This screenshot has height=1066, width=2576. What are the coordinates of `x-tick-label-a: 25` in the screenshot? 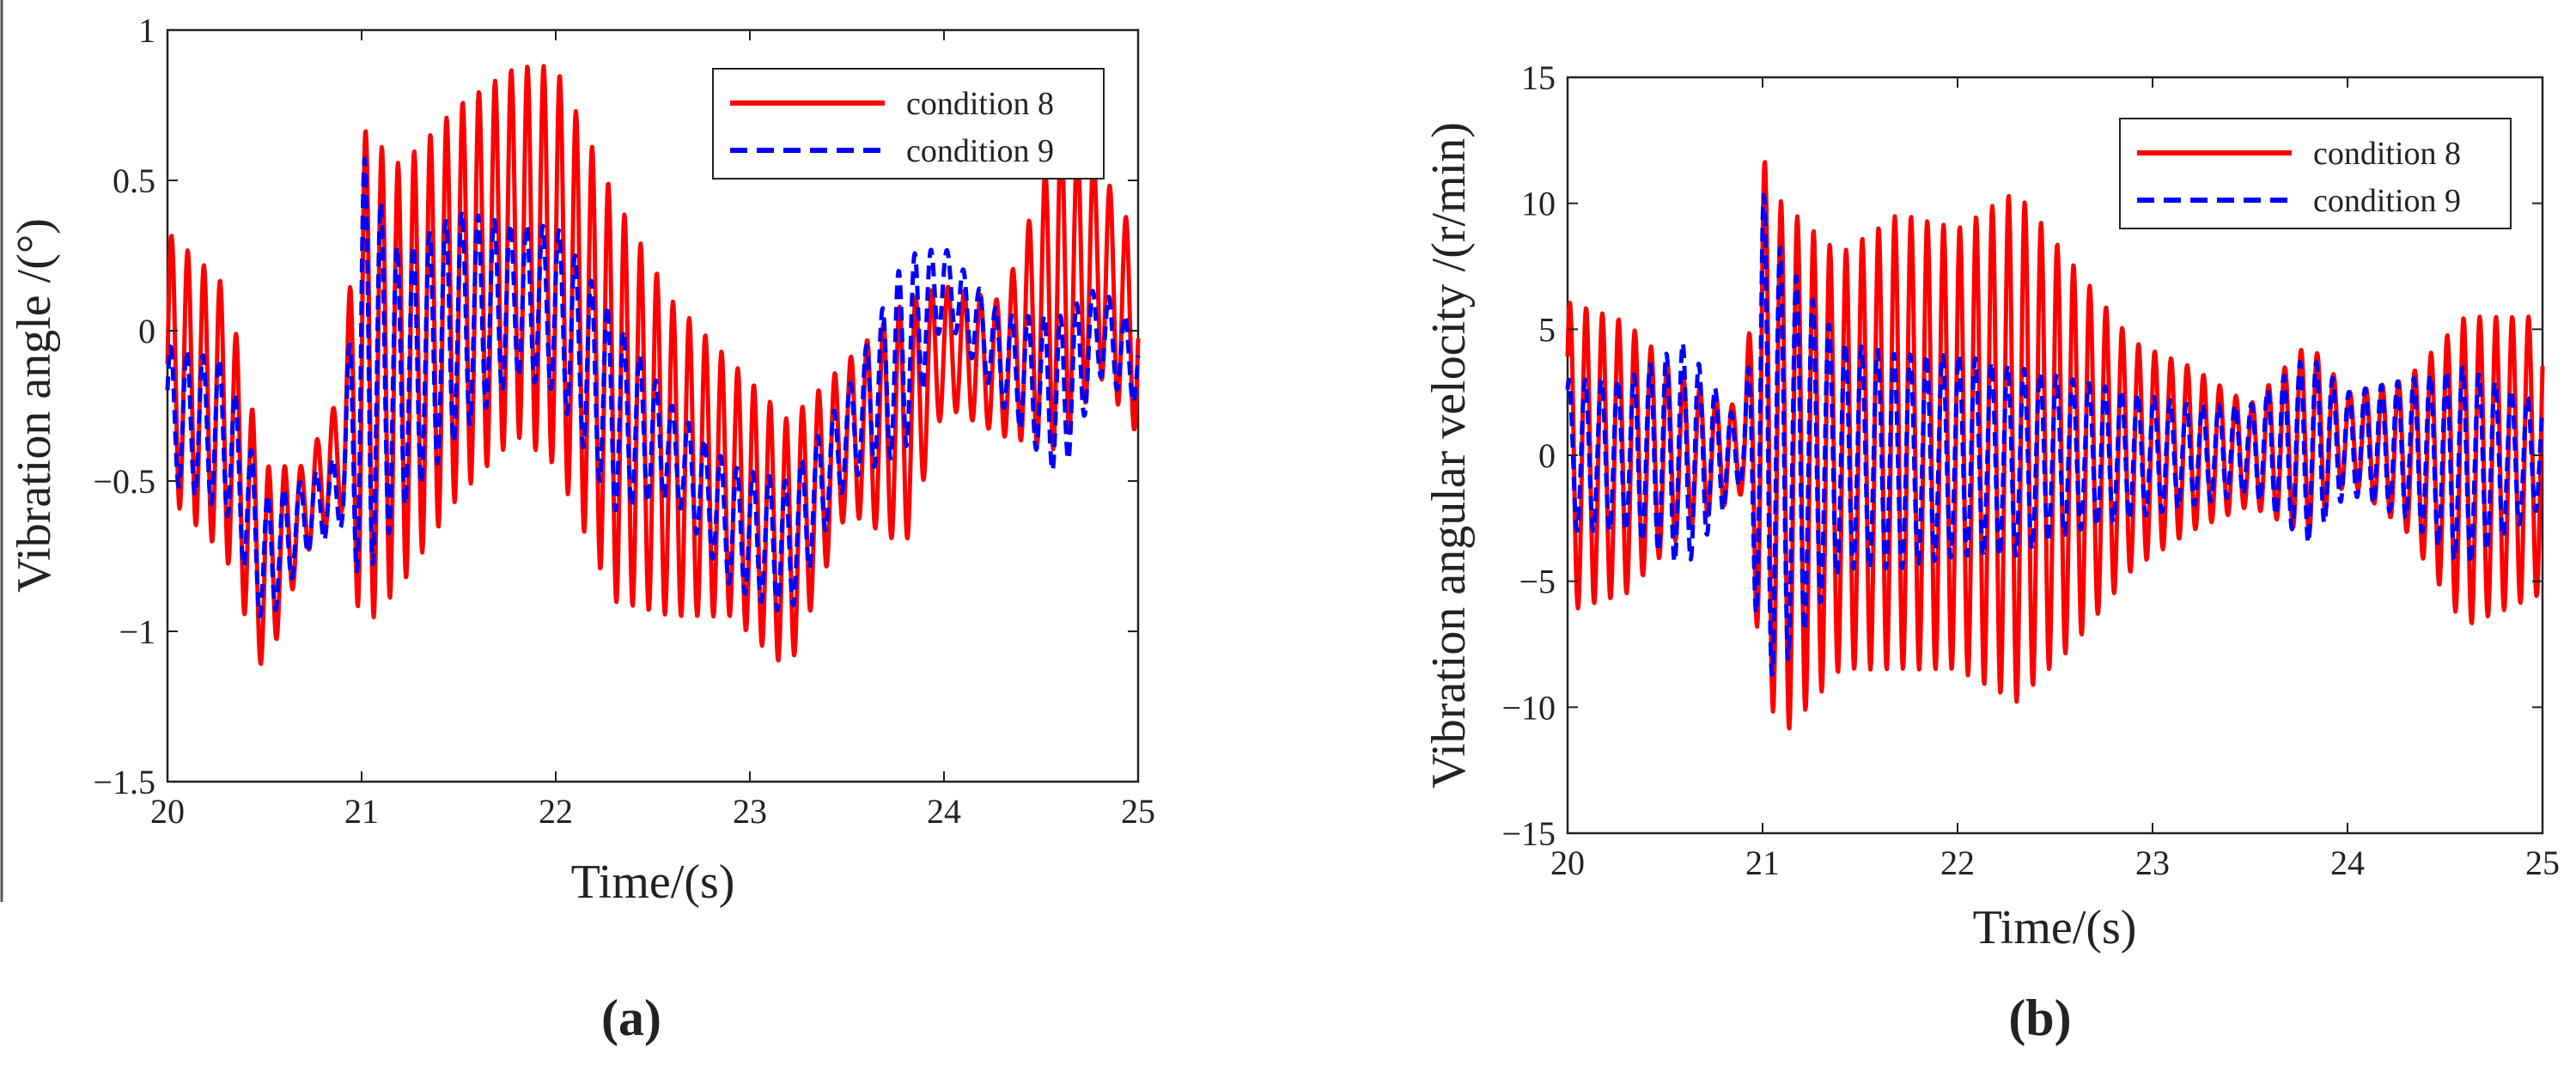 It's located at (1138, 811).